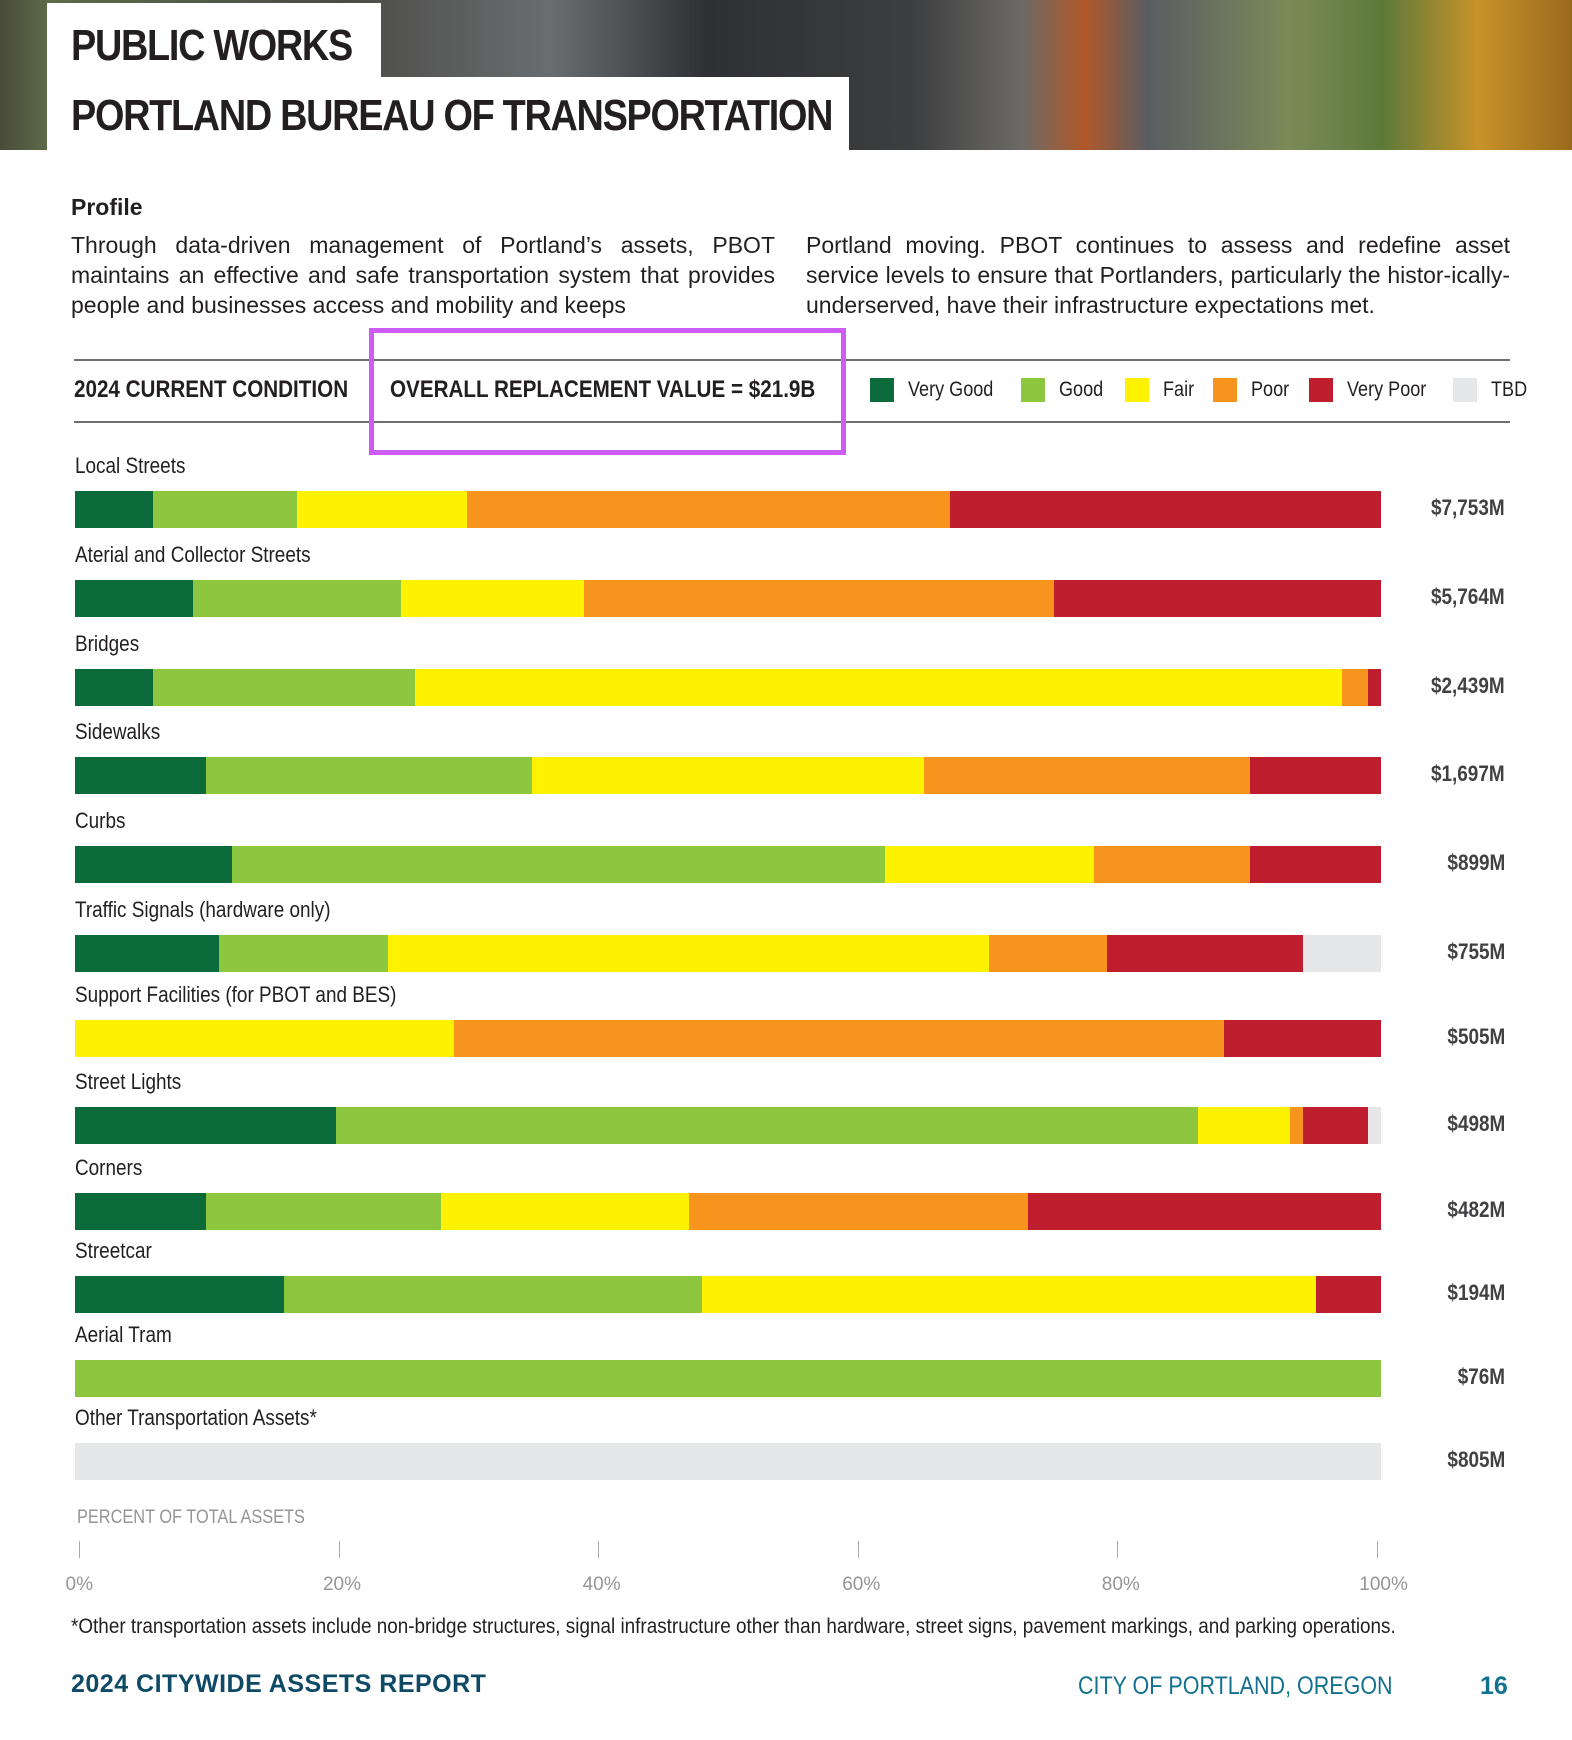  What do you see at coordinates (1235, 1686) in the screenshot?
I see `city-name-text: CITY OF PORTLAND, OREGON` at bounding box center [1235, 1686].